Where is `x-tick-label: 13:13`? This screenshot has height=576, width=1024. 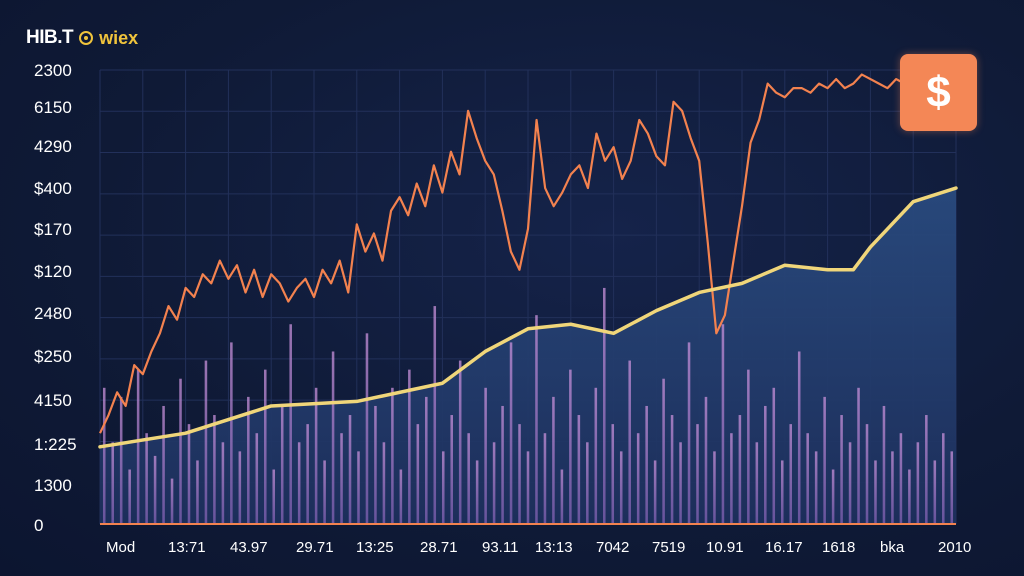
x-tick-label: 13:13 is located at coordinates (554, 547).